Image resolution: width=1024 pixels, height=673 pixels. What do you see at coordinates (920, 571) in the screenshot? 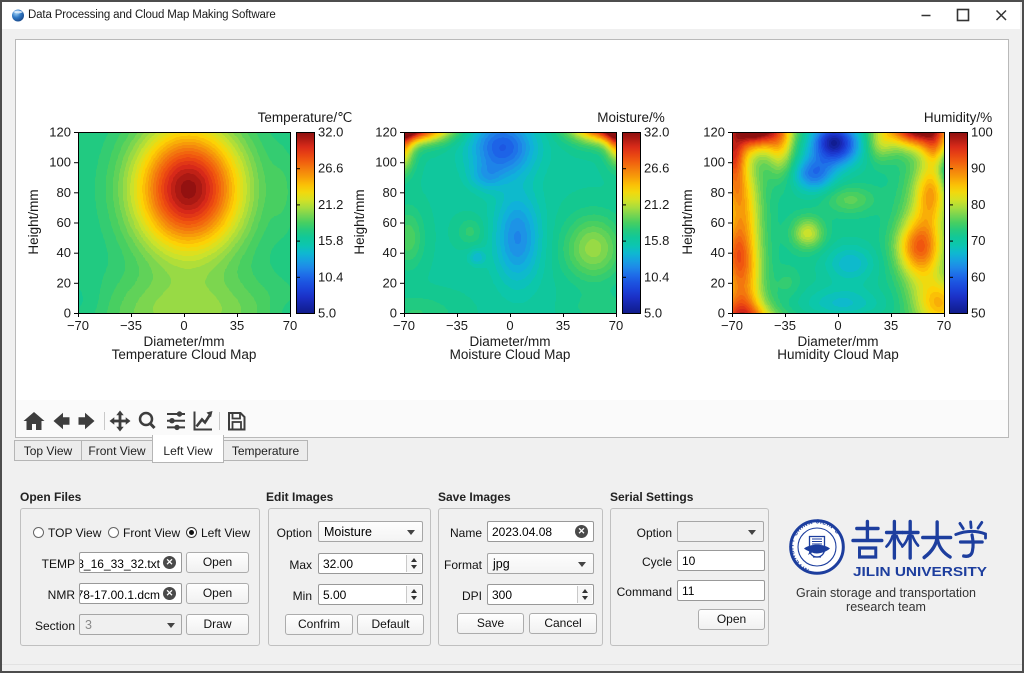
I see `svg-text: JILIN UNIVERSITY` at bounding box center [920, 571].